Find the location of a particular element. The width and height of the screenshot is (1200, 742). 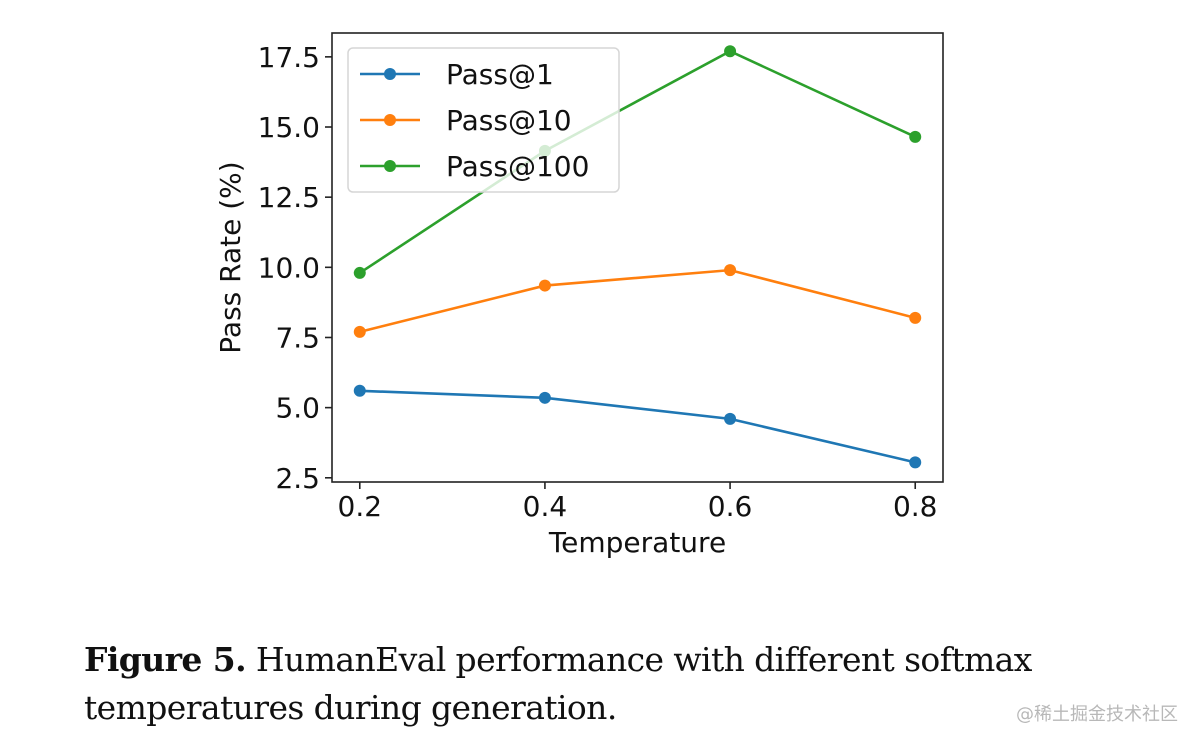

watermark: @稀土掘金技术社区 is located at coordinates (1097, 714).